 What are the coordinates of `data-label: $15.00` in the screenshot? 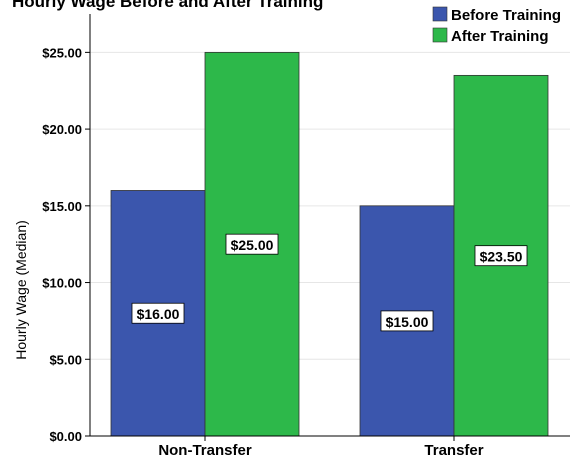 It's located at (407, 321).